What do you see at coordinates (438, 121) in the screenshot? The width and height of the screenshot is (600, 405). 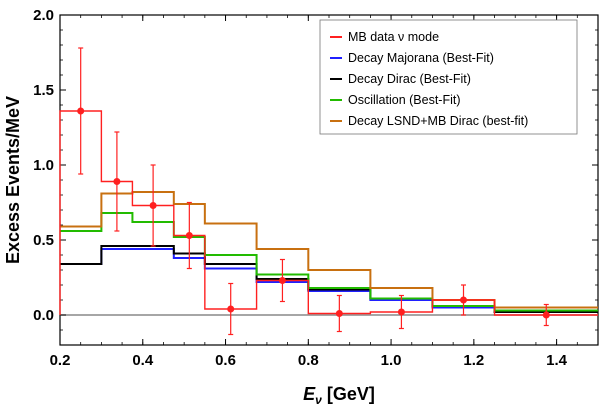 I see `legend-label: Decay LSND+MB Dirac (best-fit)` at bounding box center [438, 121].